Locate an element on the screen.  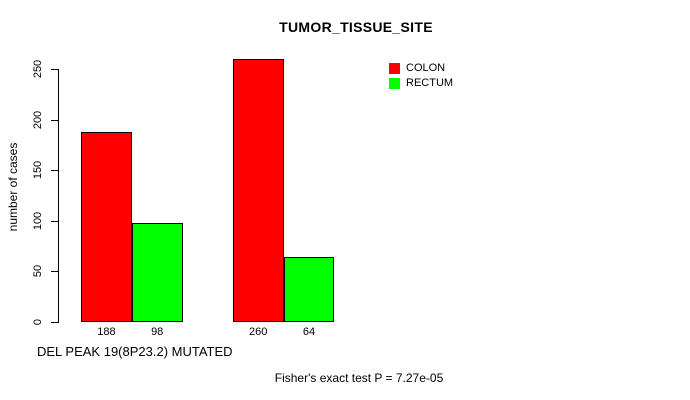
legend: COLON RECTUM is located at coordinates (421, 77).